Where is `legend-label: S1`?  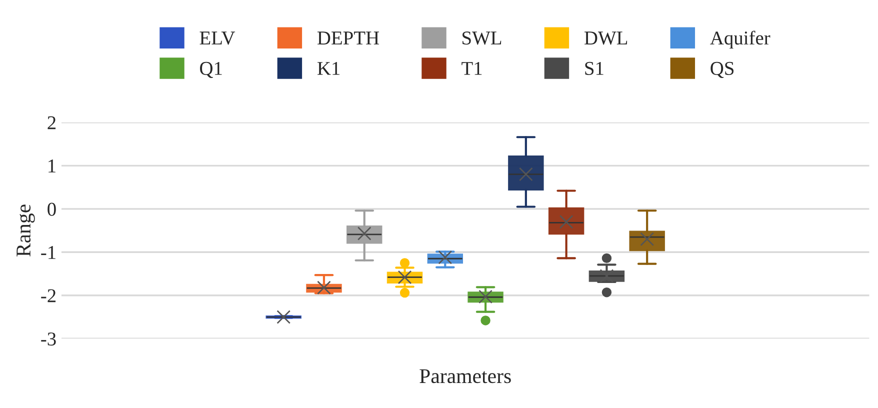 legend-label: S1 is located at coordinates (594, 68).